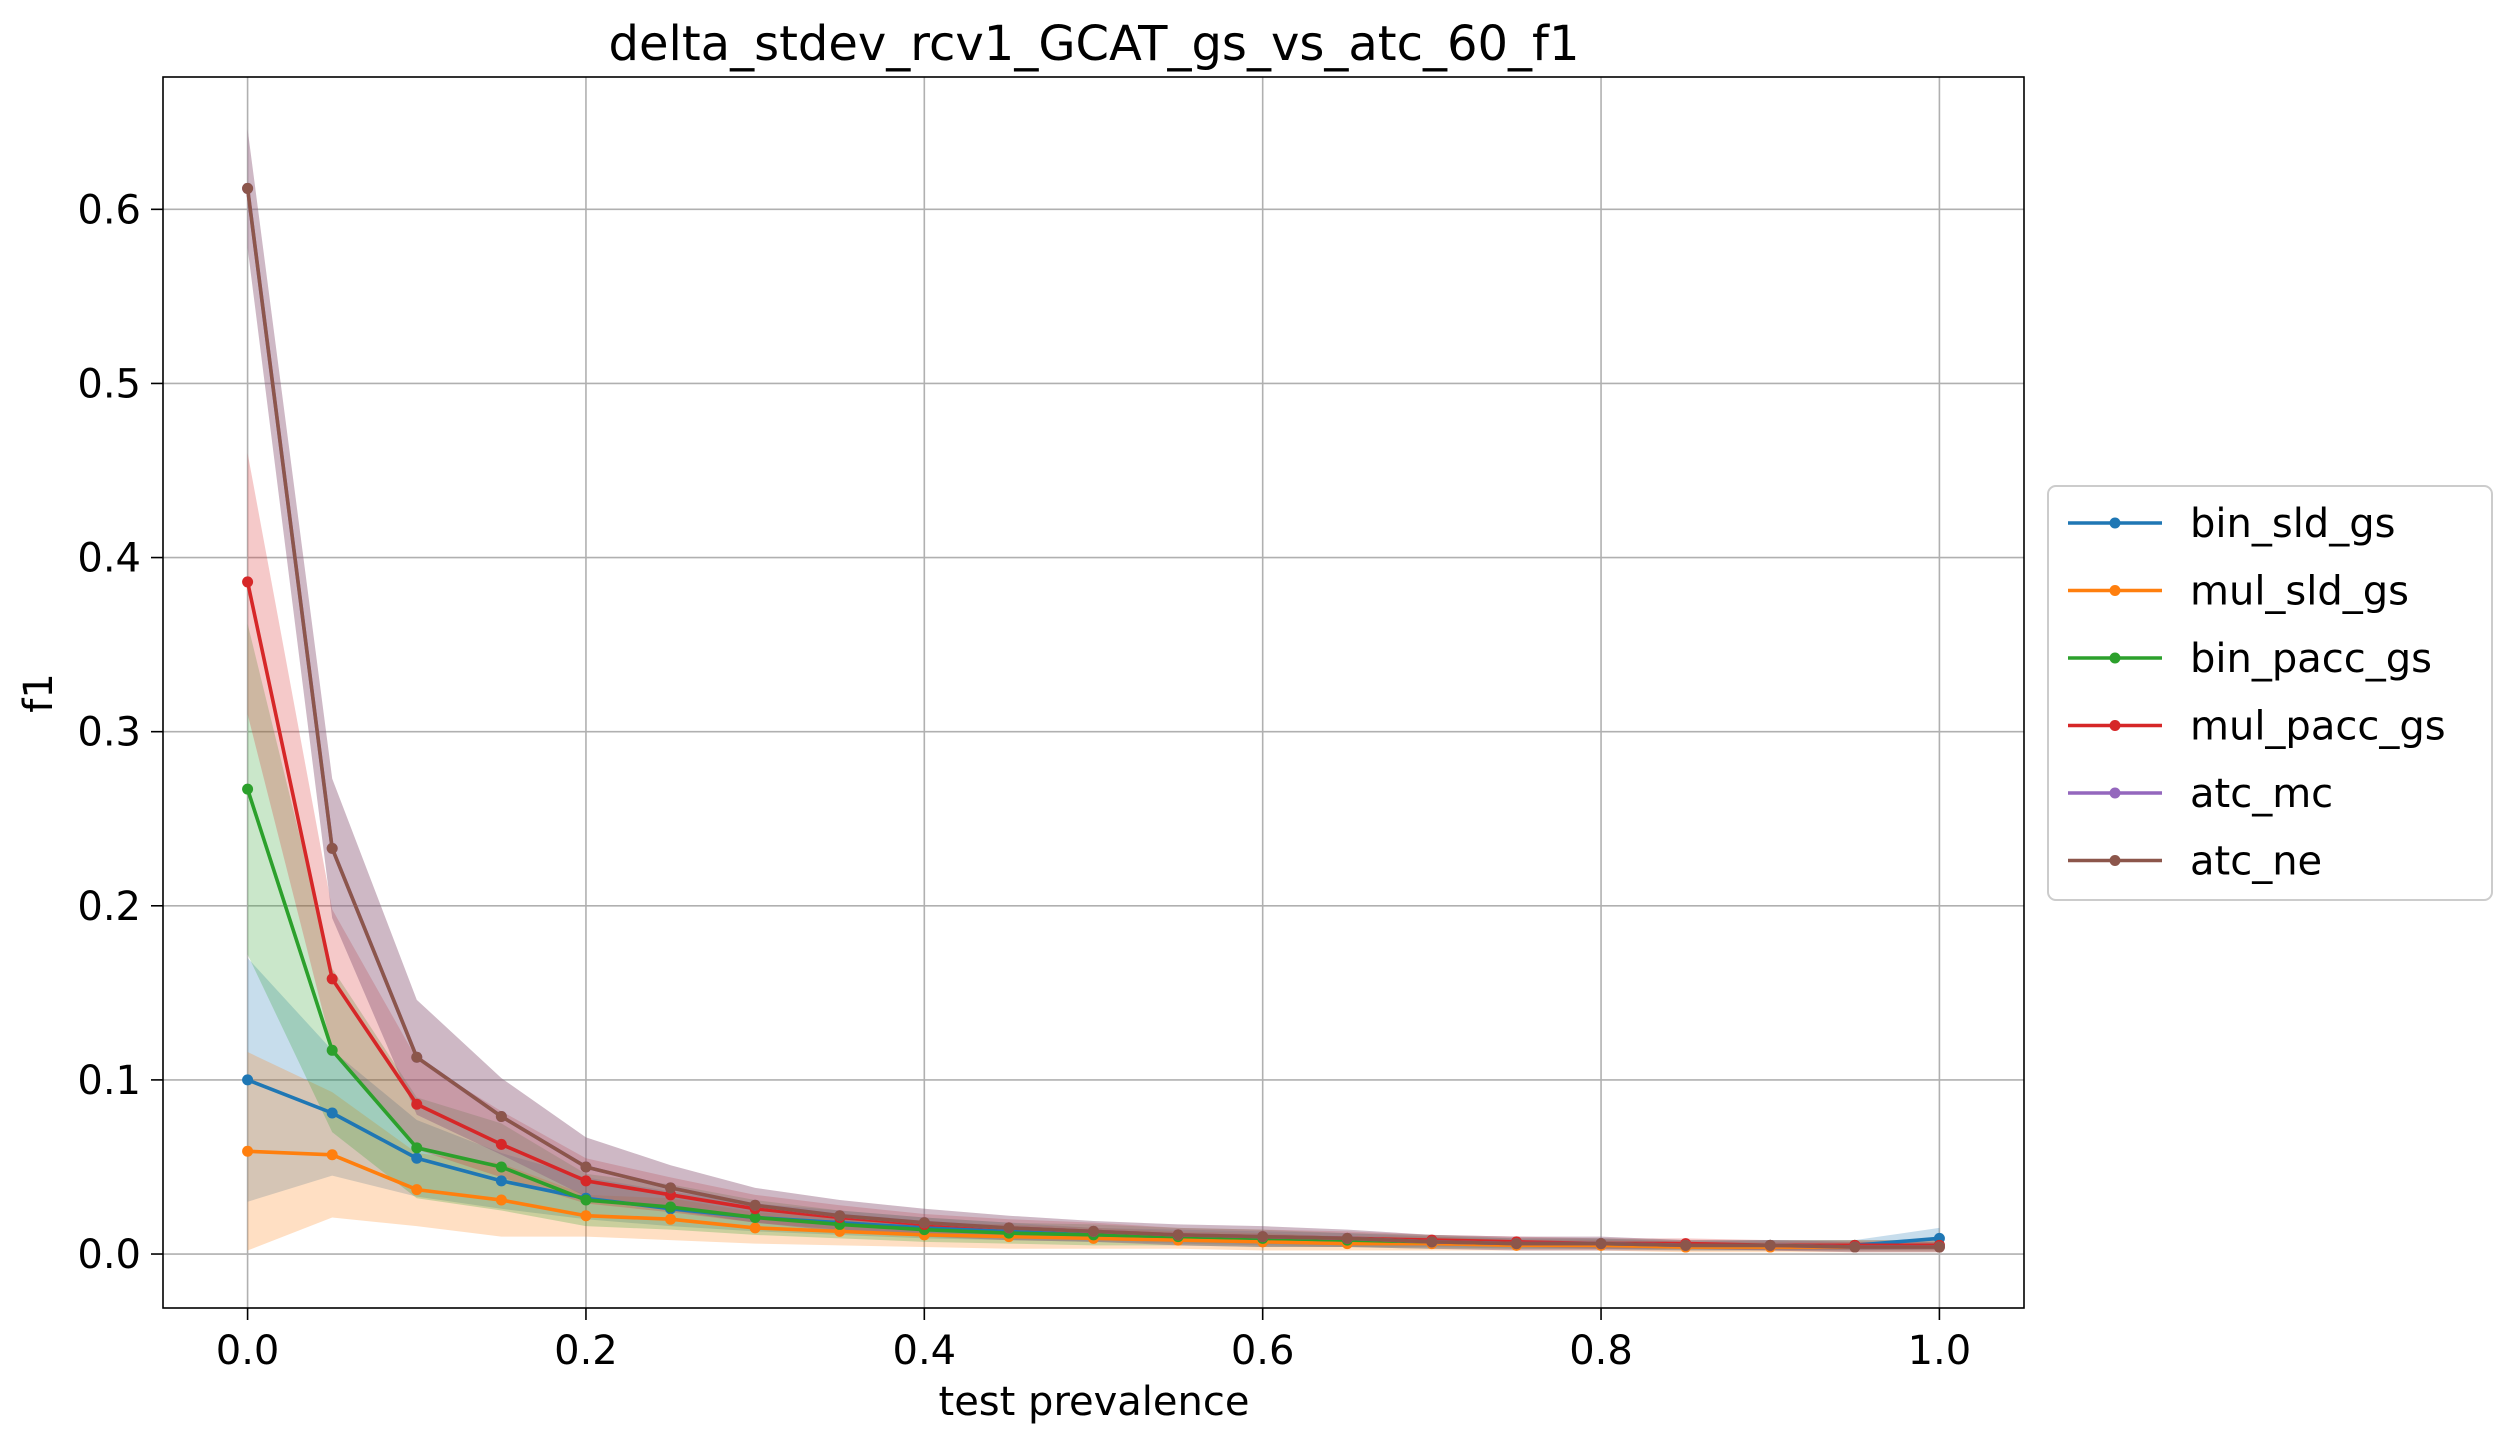 Image resolution: width=2510 pixels, height=1446 pixels. I want to click on y-tick-label: 0.4, so click(109, 559).